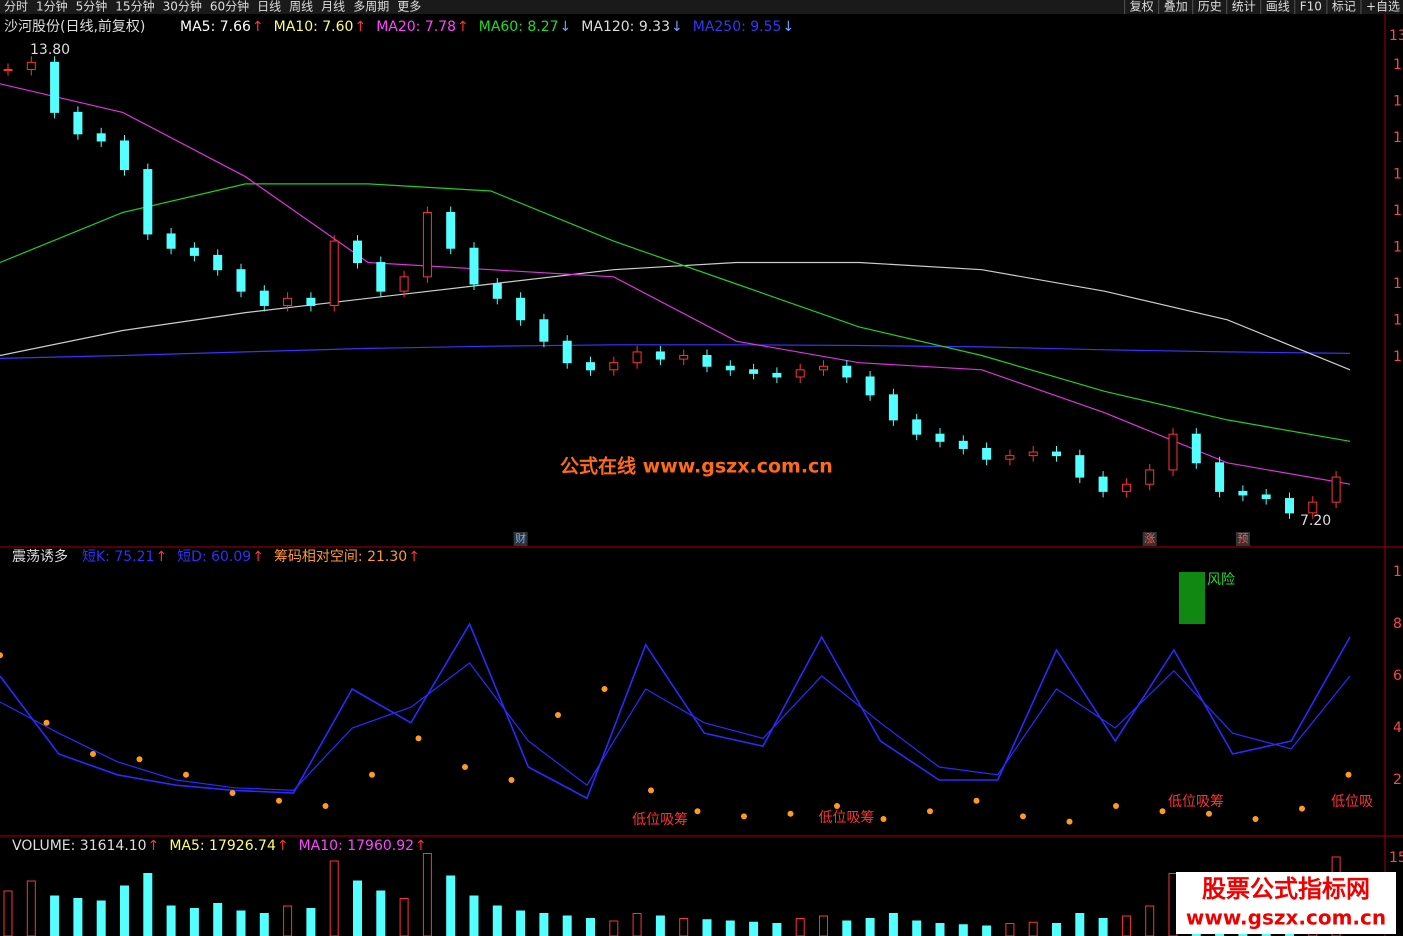 This screenshot has width=1403, height=936. What do you see at coordinates (520, 538) in the screenshot?
I see `marker: 财` at bounding box center [520, 538].